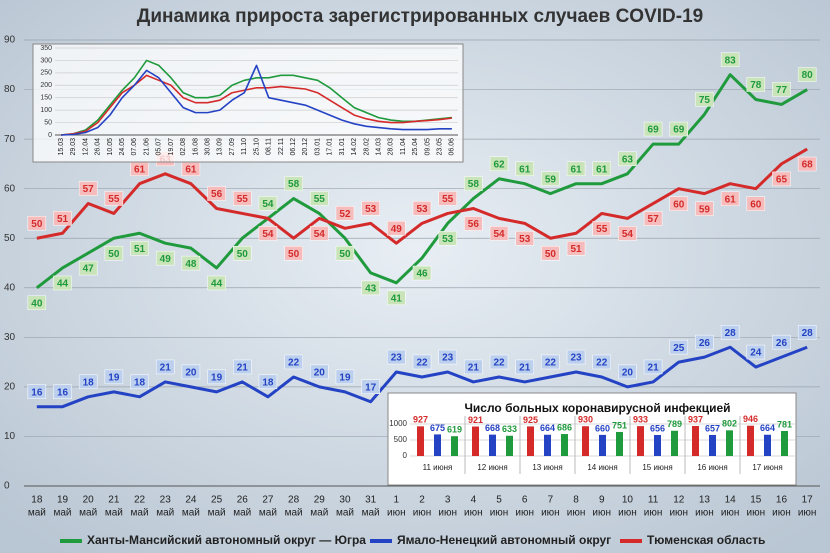  I want to click on x-tick-label: 25, so click(217, 500).